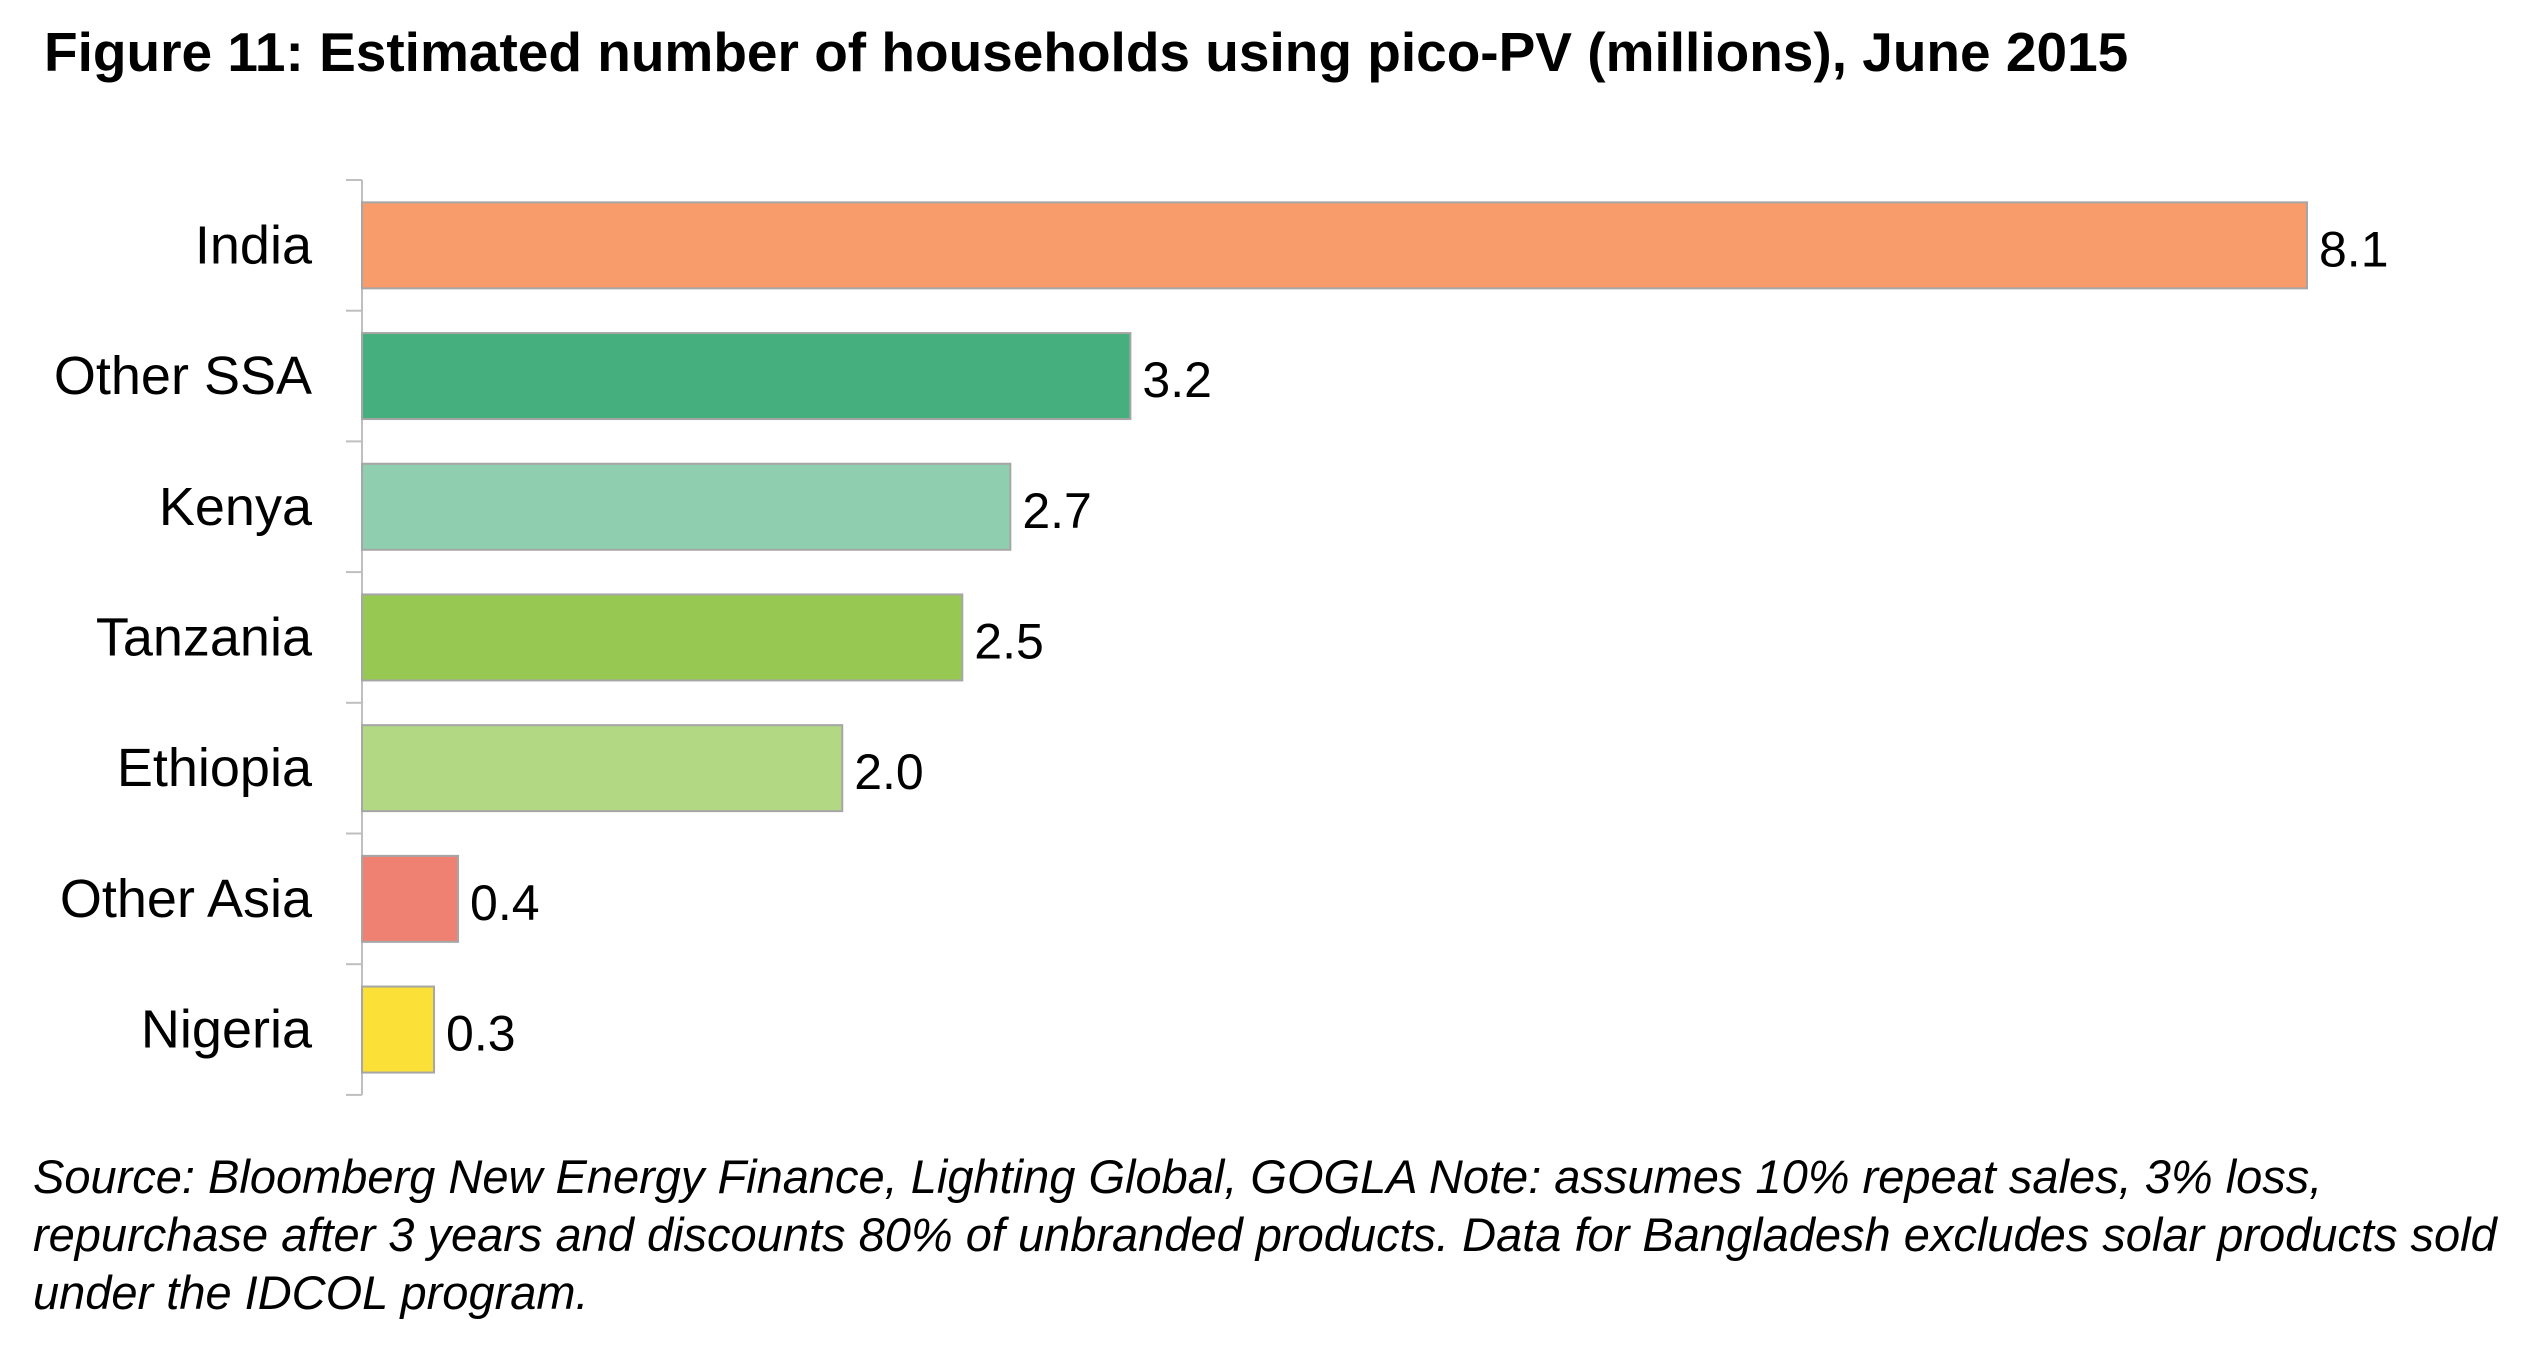 Image resolution: width=2524 pixels, height=1351 pixels. I want to click on category-label: Ethiopia, so click(215, 768).